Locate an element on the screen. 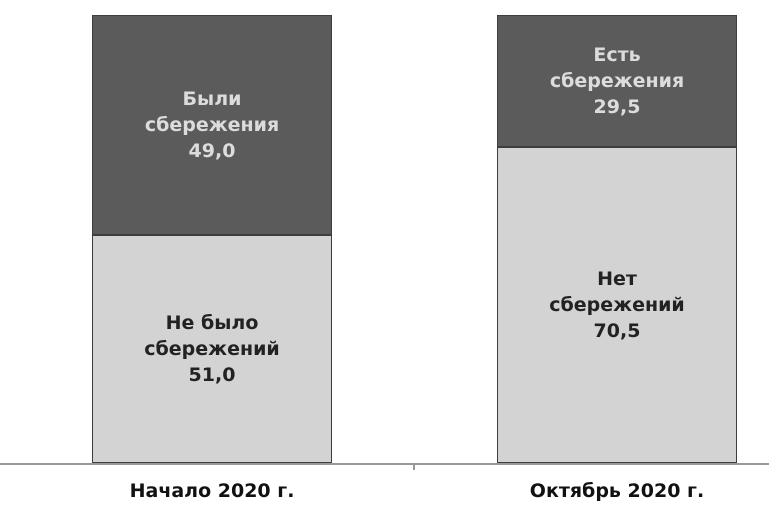 The height and width of the screenshot is (505, 769). segment-label-group: Не было сбережений 51,0 is located at coordinates (212, 349).